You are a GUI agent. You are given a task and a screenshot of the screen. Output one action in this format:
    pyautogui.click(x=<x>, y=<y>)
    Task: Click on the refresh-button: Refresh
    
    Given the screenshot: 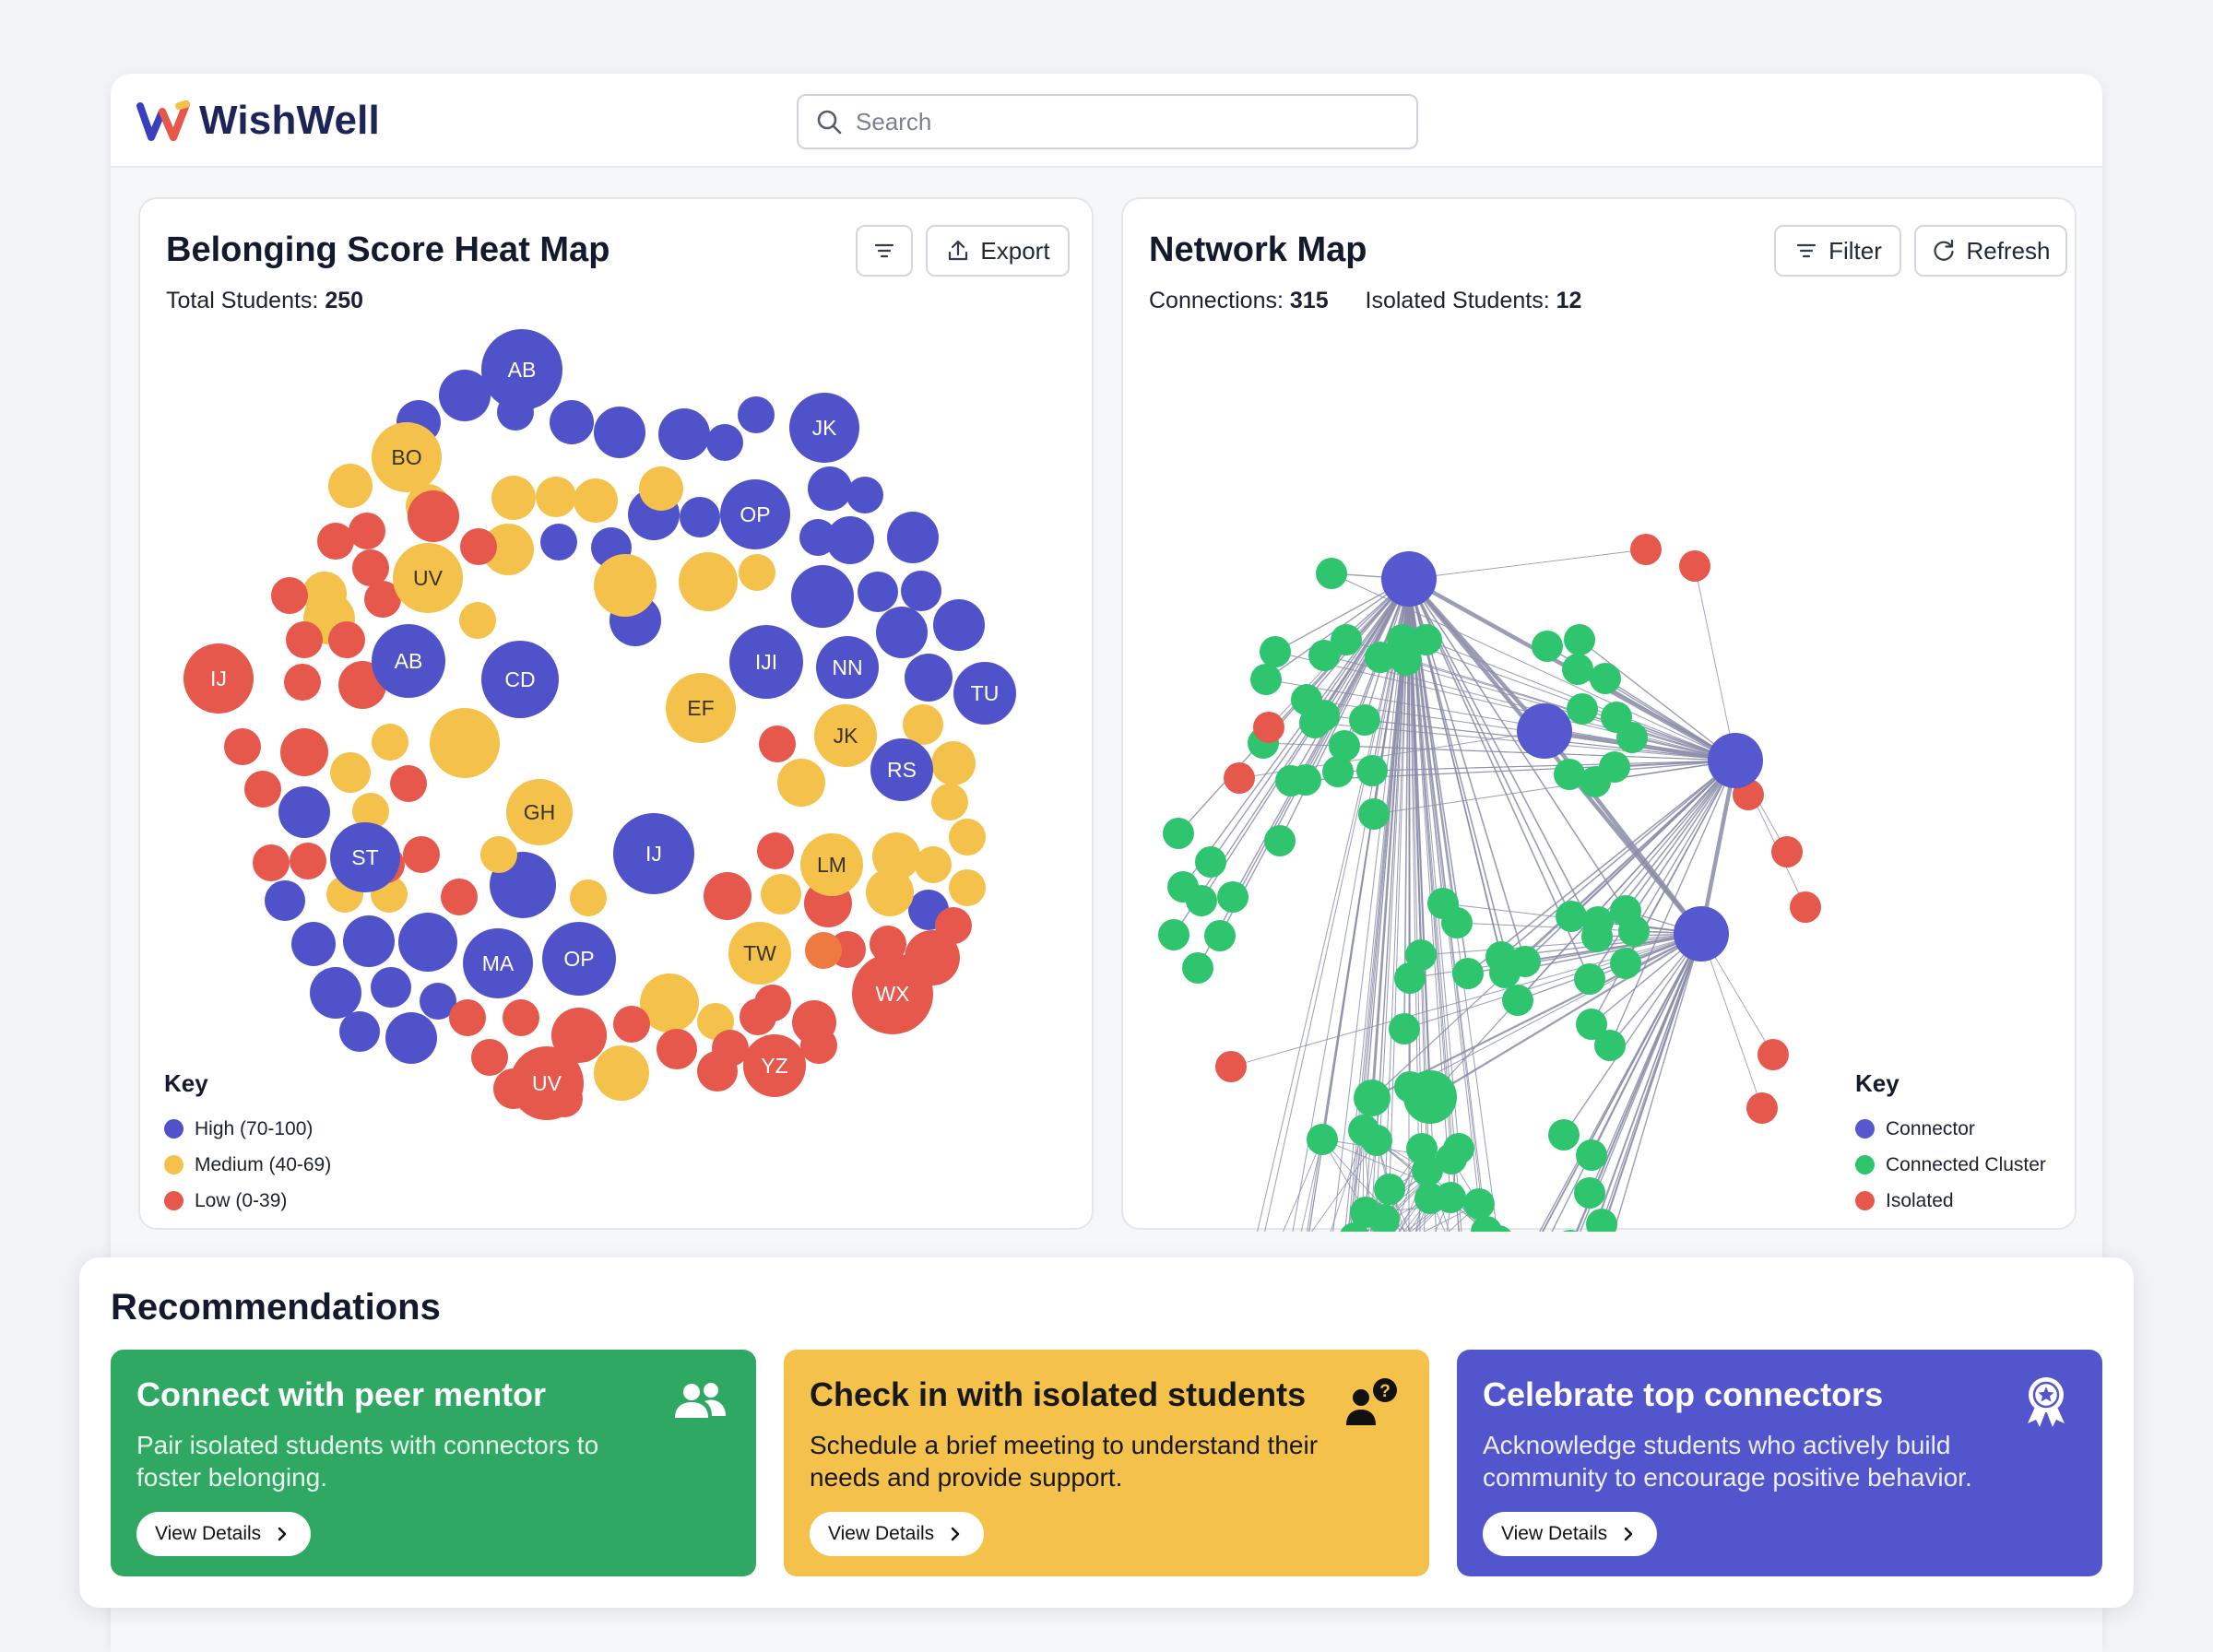 What is the action you would take?
    pyautogui.click(x=1990, y=251)
    